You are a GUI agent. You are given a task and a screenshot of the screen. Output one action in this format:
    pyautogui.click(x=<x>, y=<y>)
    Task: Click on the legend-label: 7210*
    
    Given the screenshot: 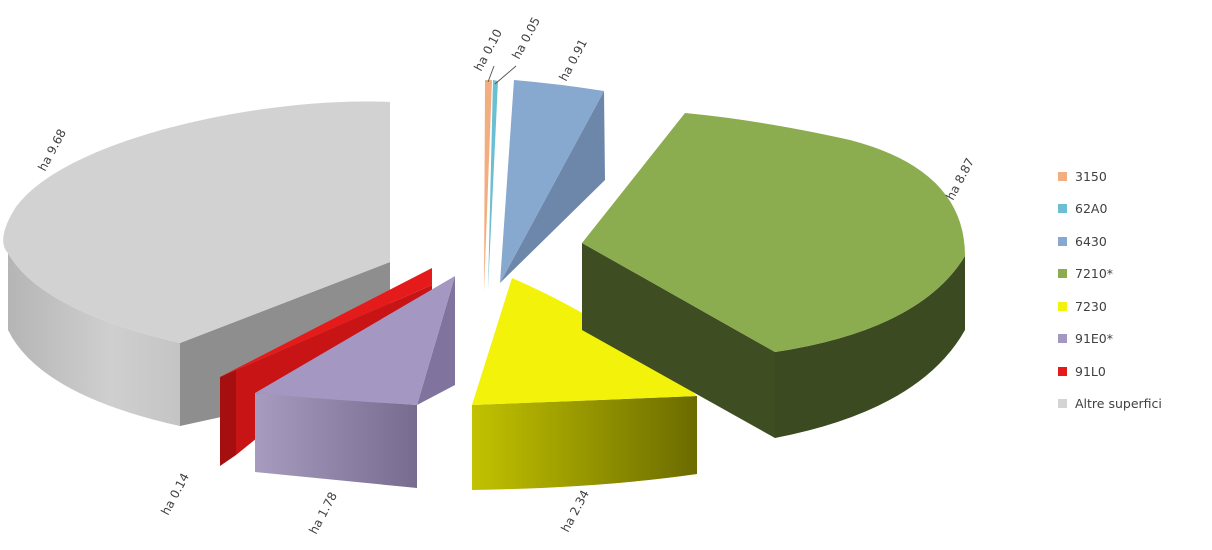 What is the action you would take?
    pyautogui.click(x=1094, y=274)
    